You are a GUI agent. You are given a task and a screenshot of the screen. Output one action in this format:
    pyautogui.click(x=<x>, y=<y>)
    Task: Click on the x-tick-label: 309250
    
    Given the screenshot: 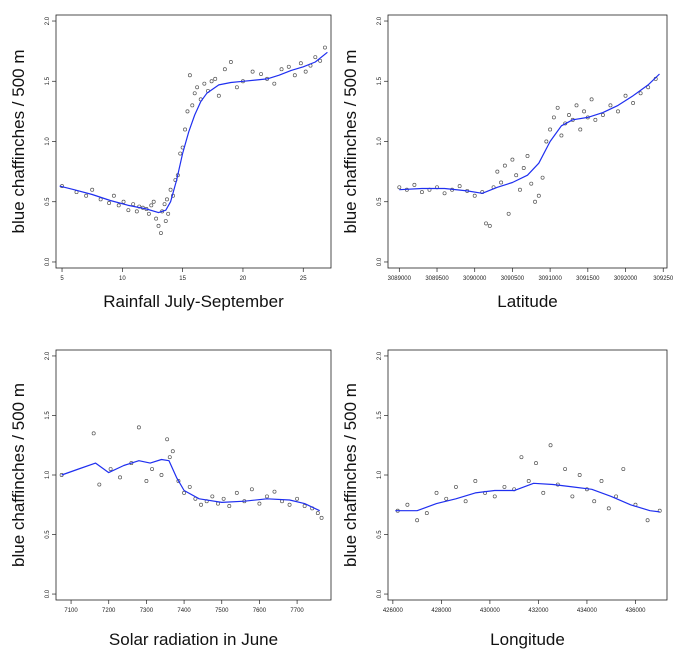 What is the action you would take?
    pyautogui.click(x=663, y=279)
    